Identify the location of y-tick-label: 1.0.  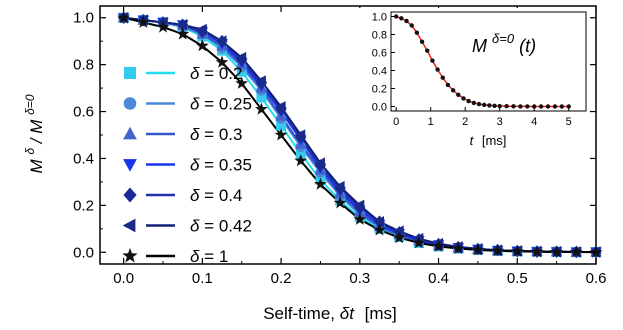
(83, 18).